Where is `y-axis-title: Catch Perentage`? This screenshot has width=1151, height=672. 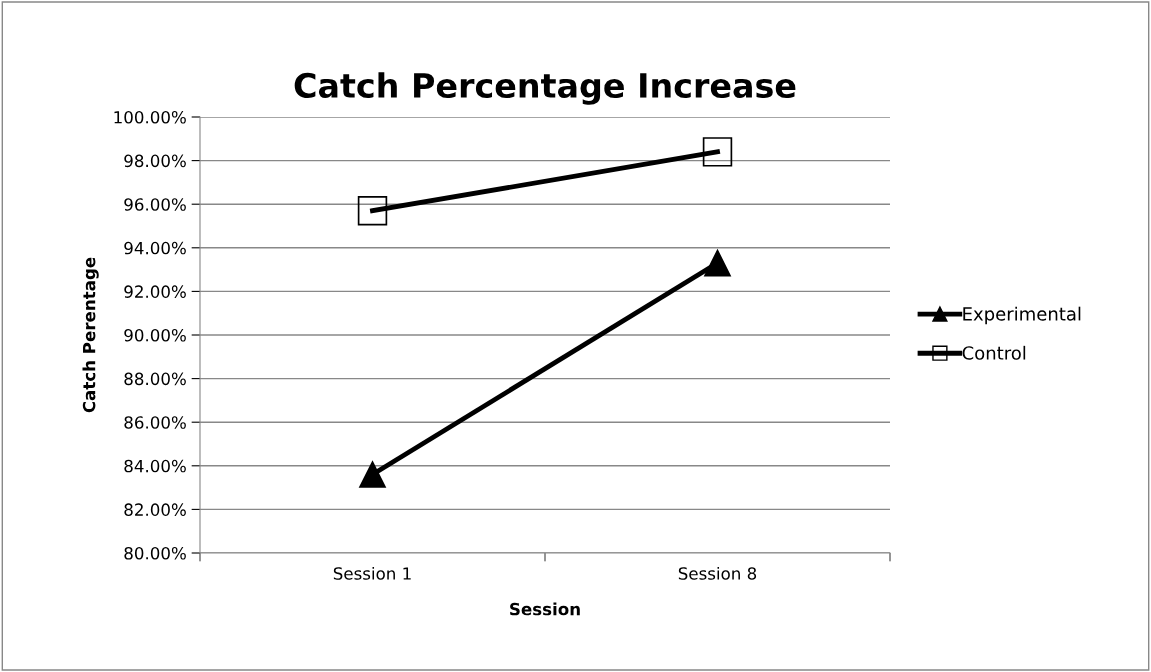 y-axis-title: Catch Perentage is located at coordinates (90, 335).